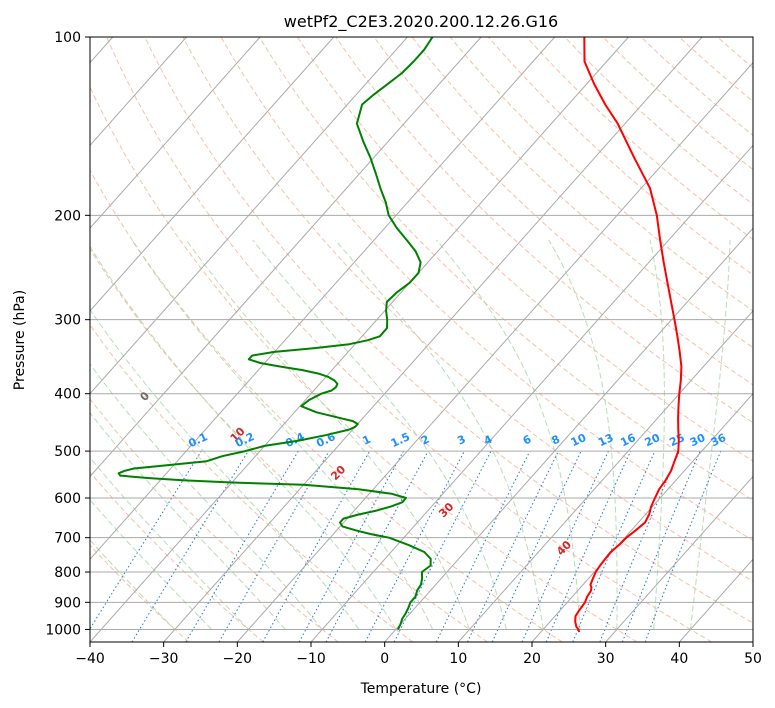 This screenshot has height=708, width=775. Describe the element at coordinates (67, 603) in the screenshot. I see `y-tick-label: 900` at that location.